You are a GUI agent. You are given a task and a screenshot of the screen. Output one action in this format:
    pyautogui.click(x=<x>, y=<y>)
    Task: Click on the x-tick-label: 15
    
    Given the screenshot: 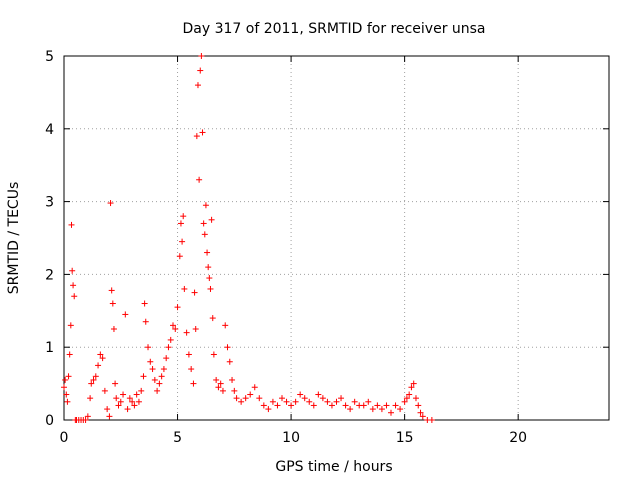 What is the action you would take?
    pyautogui.click(x=405, y=438)
    